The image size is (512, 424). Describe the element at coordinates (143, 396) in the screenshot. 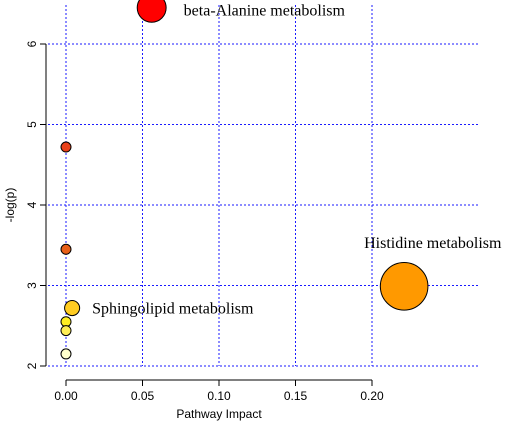

I see `x-tick-label: 0.05` at that location.